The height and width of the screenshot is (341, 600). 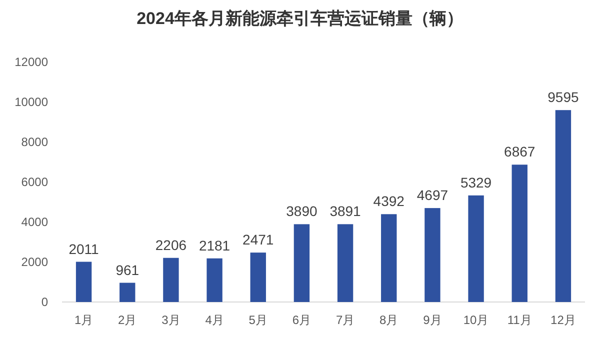 I want to click on title: 2024年各月新能源牵引车营运证销量（辆）, so click(x=300, y=18).